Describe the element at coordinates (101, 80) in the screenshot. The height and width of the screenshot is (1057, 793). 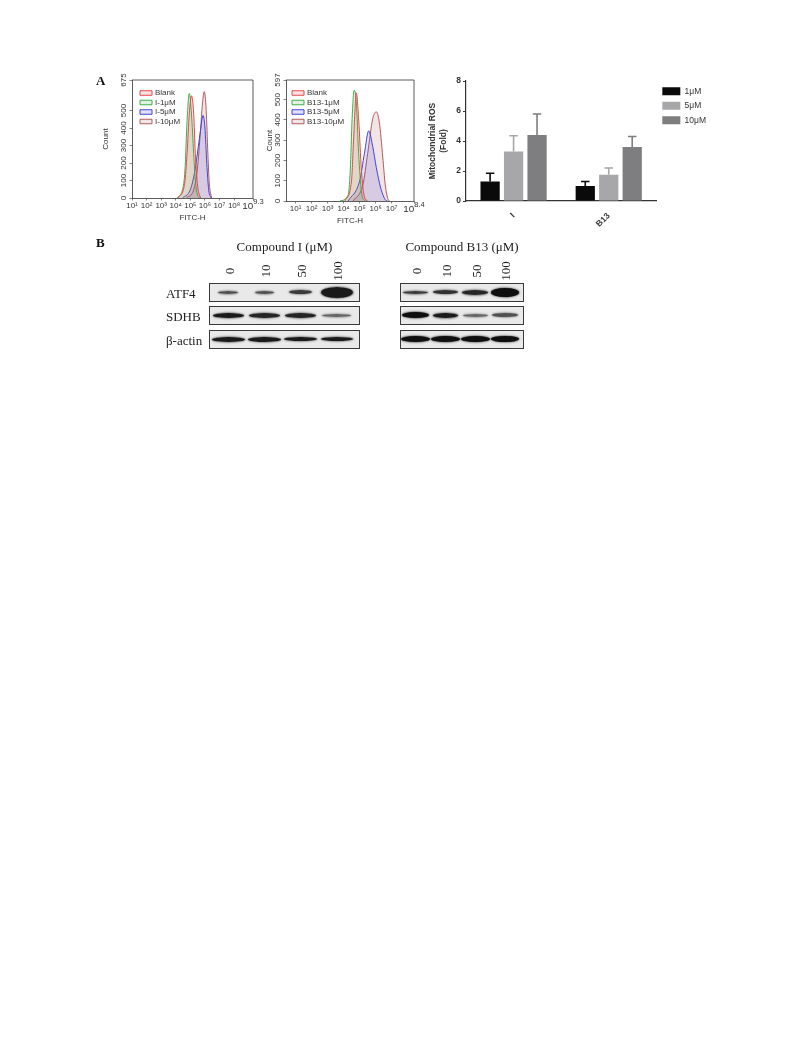
I see `text: A` at that location.